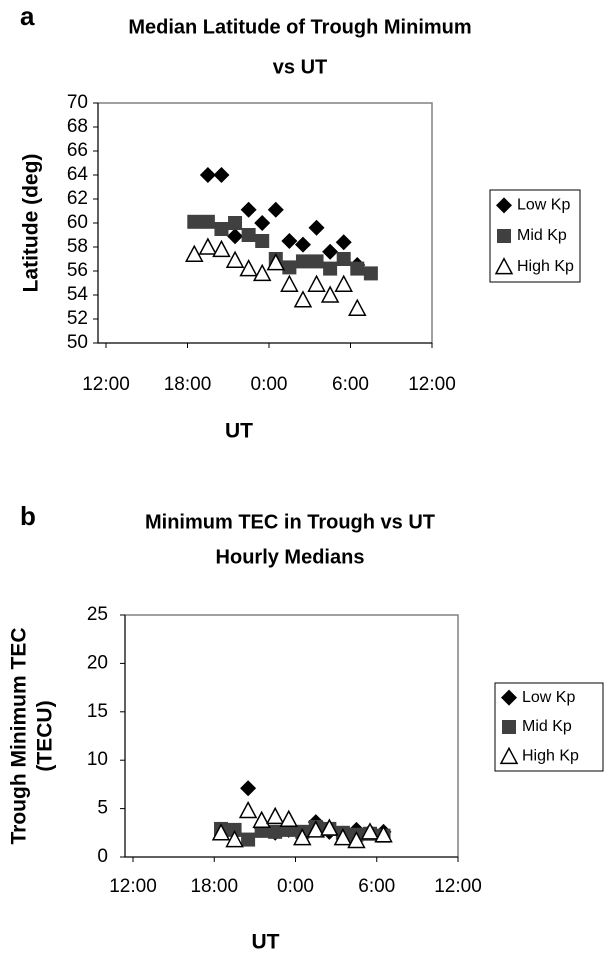  Describe the element at coordinates (77, 318) in the screenshot. I see `y-tick-label: 52` at that location.